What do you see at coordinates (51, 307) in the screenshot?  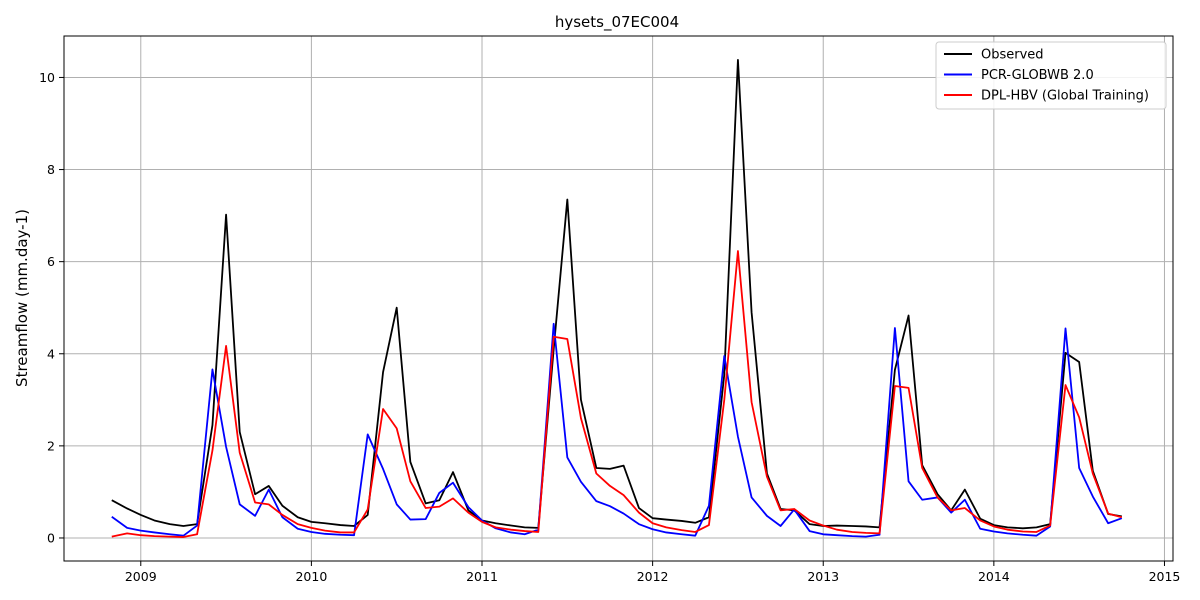 I see `y-axis: 0 2 4 6 8 10` at bounding box center [51, 307].